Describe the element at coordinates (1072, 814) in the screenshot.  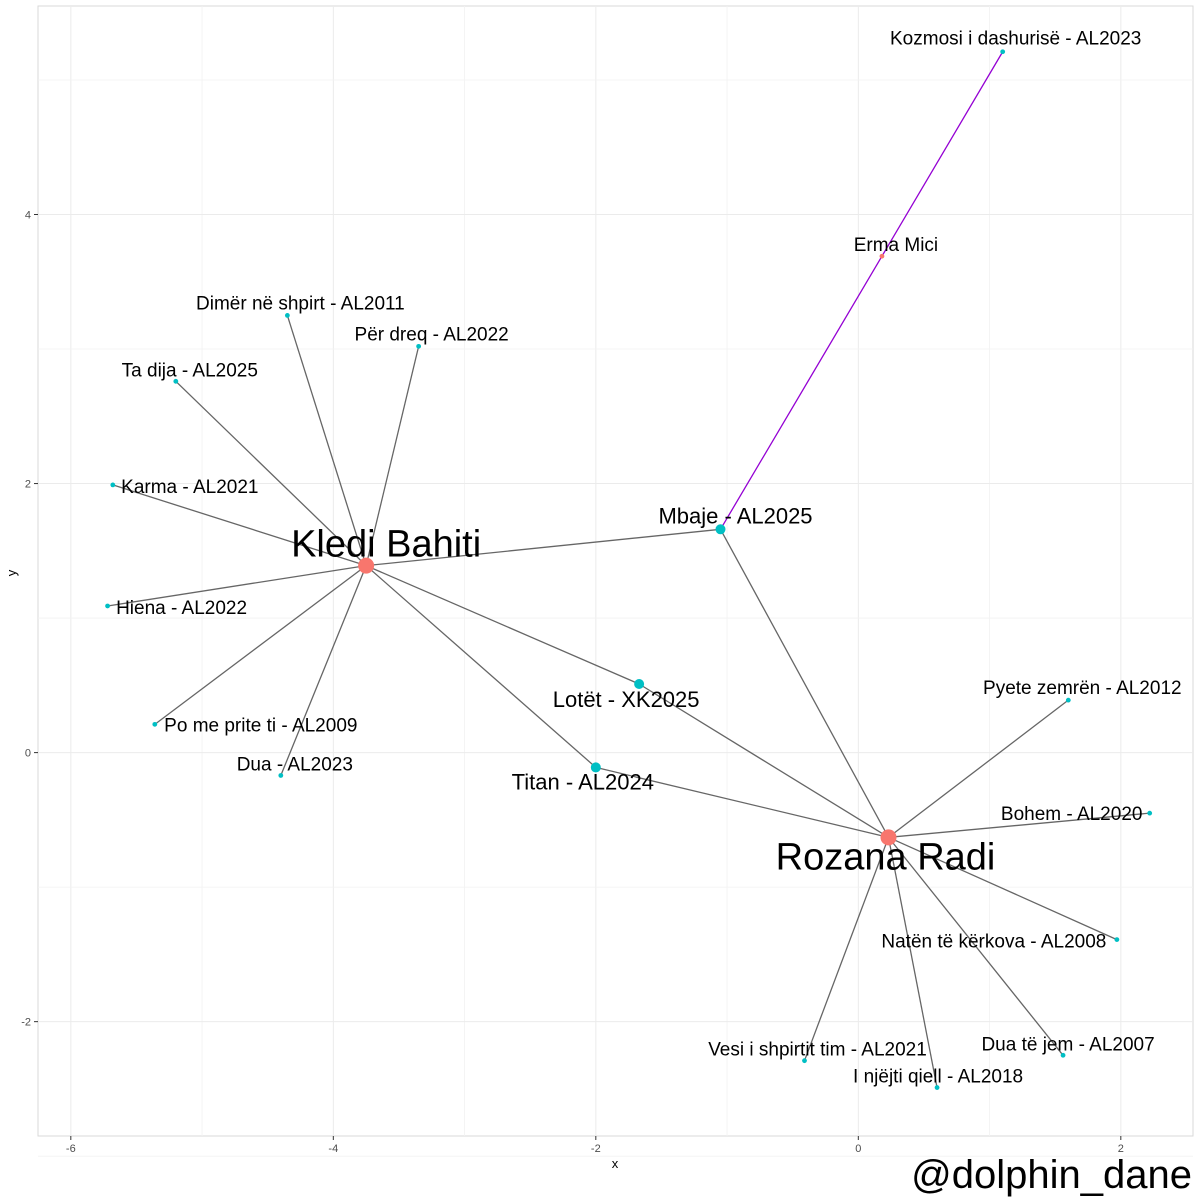
I see `node-label-bohem: Bohem - AL2020` at that location.